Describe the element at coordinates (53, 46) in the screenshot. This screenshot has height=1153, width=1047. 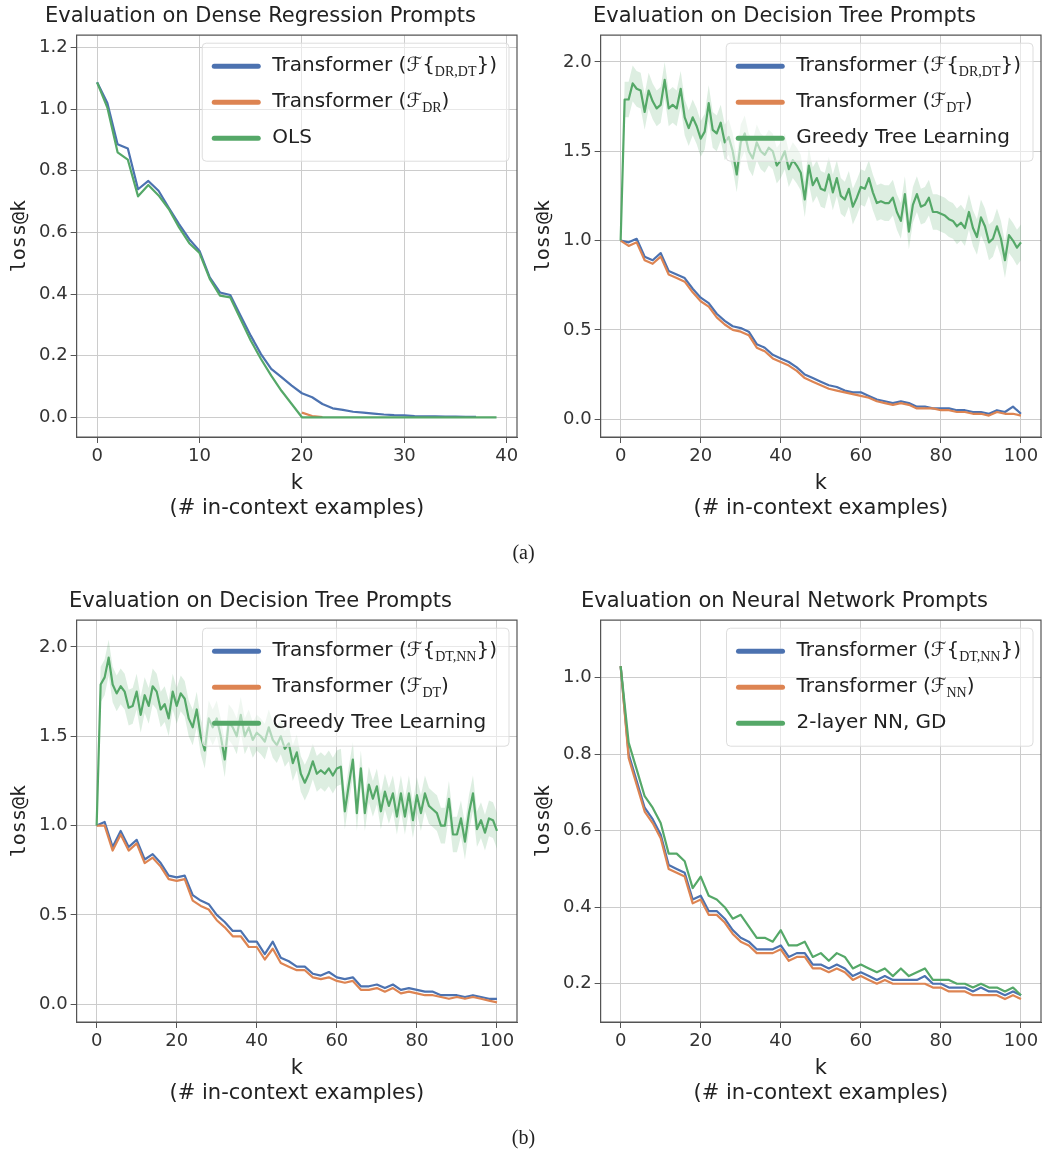
I see `y-tick-label: 1.2` at that location.